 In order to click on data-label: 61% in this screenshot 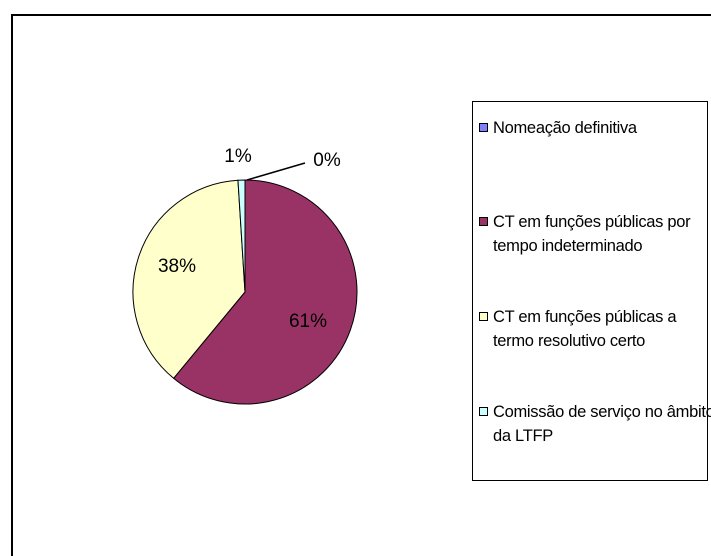, I will do `click(308, 321)`.